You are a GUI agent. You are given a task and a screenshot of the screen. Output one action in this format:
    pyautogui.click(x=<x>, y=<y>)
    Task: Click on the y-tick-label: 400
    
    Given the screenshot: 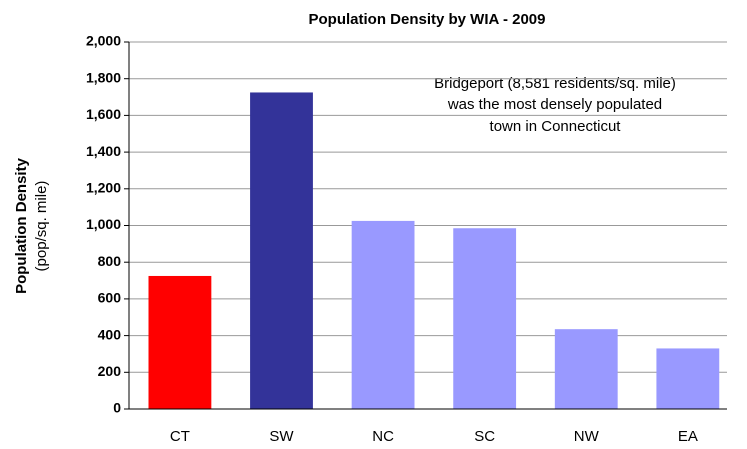 What is the action you would take?
    pyautogui.click(x=110, y=334)
    